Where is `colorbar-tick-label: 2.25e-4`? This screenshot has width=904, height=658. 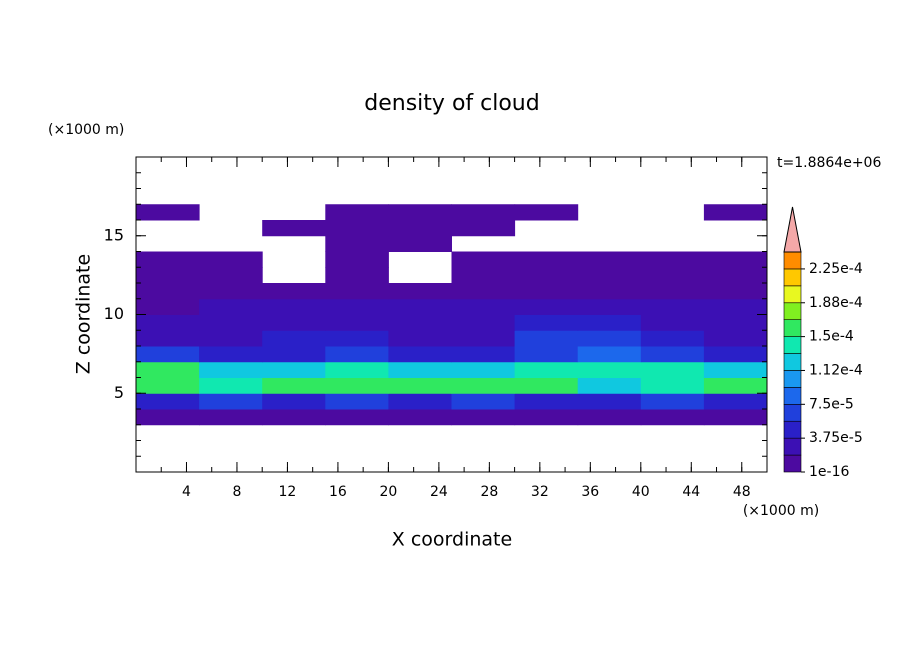 colorbar-tick-label: 2.25e-4 is located at coordinates (836, 269).